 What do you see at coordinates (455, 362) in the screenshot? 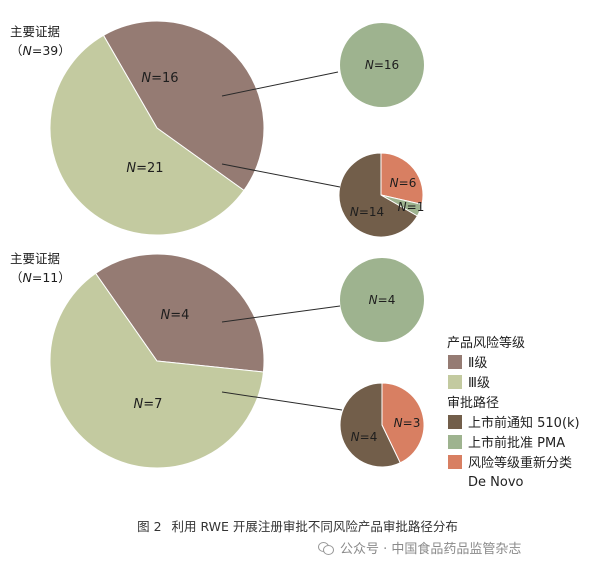
I see `legend-swatch-class-ii` at bounding box center [455, 362].